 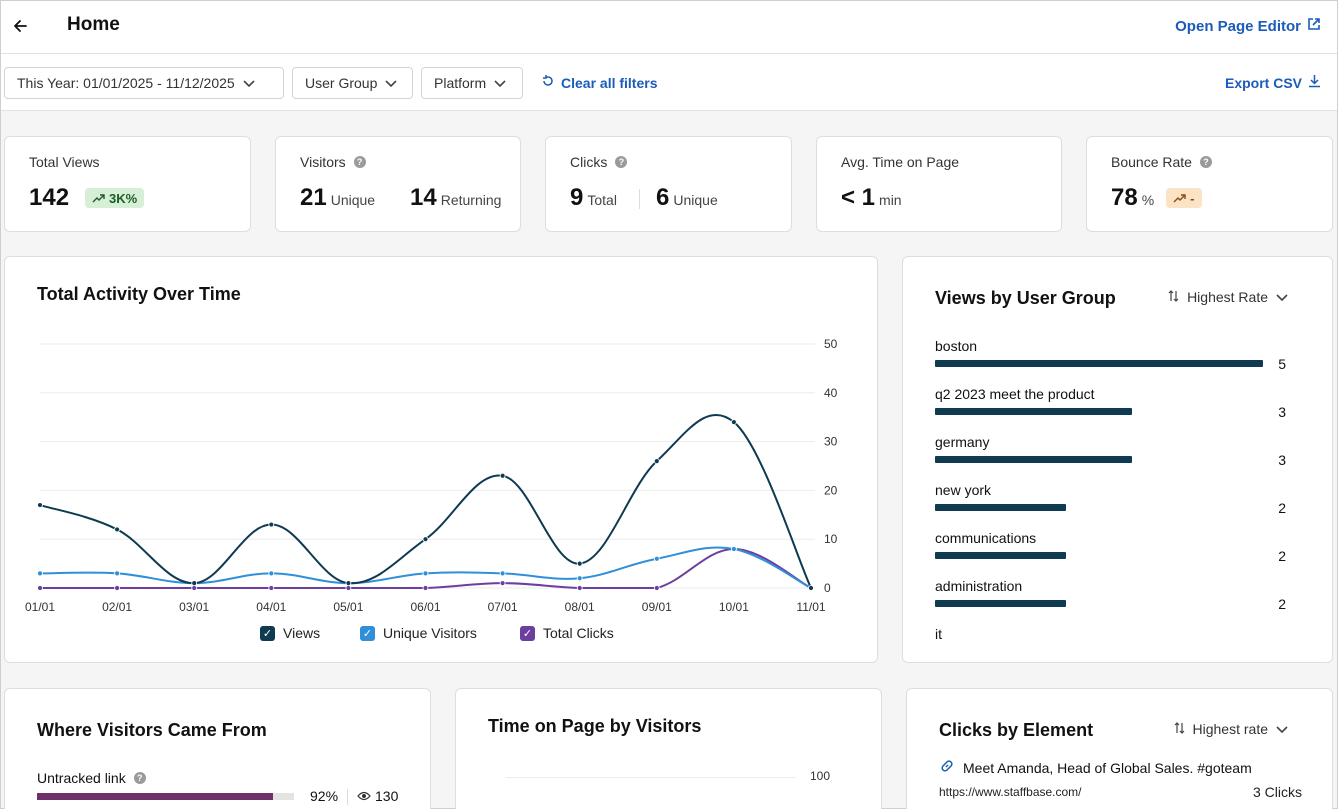 I want to click on y-tick-label: 40, so click(x=831, y=393).